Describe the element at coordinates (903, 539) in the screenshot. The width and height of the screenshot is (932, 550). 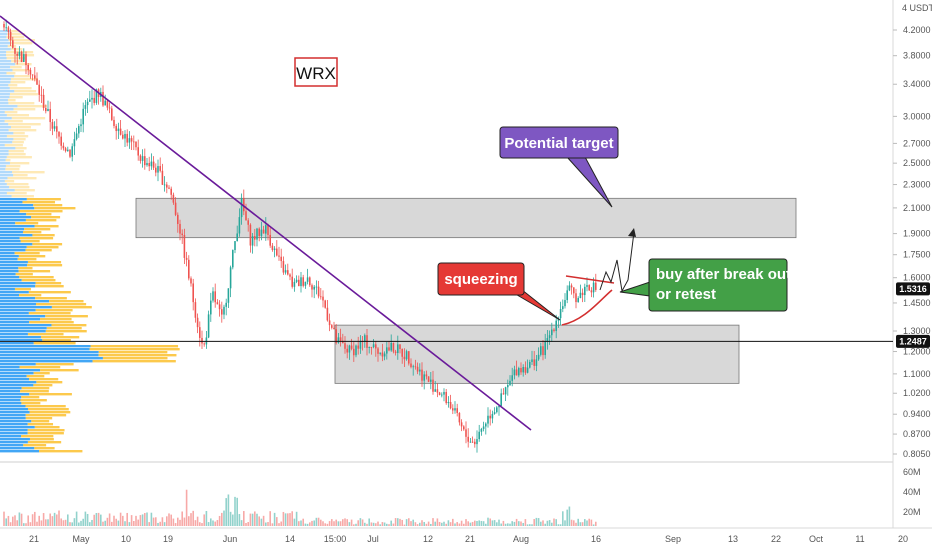
I see `time-tick-label: 20` at that location.